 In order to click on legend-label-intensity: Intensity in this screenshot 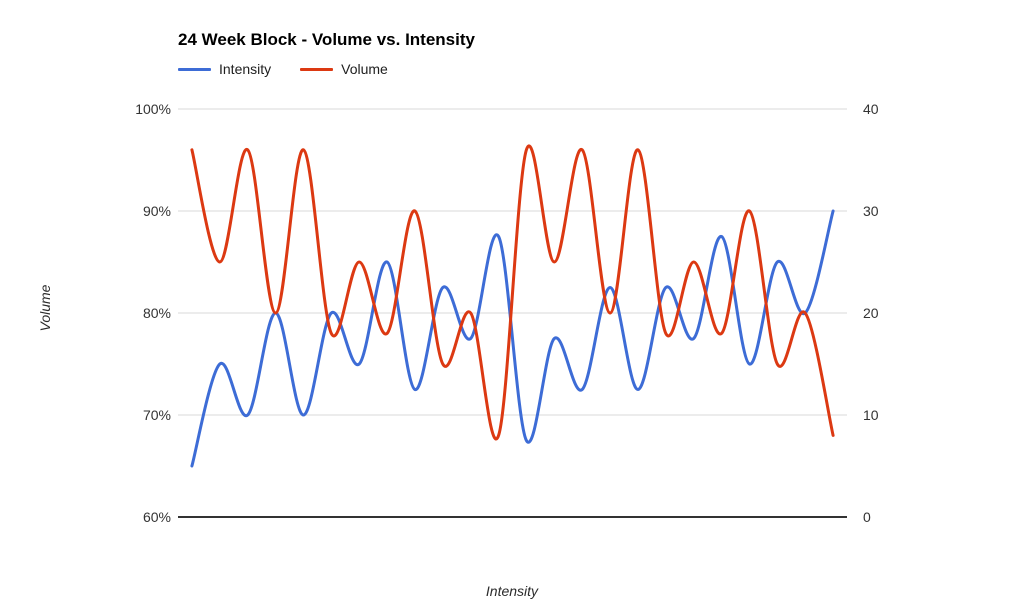, I will do `click(245, 69)`.